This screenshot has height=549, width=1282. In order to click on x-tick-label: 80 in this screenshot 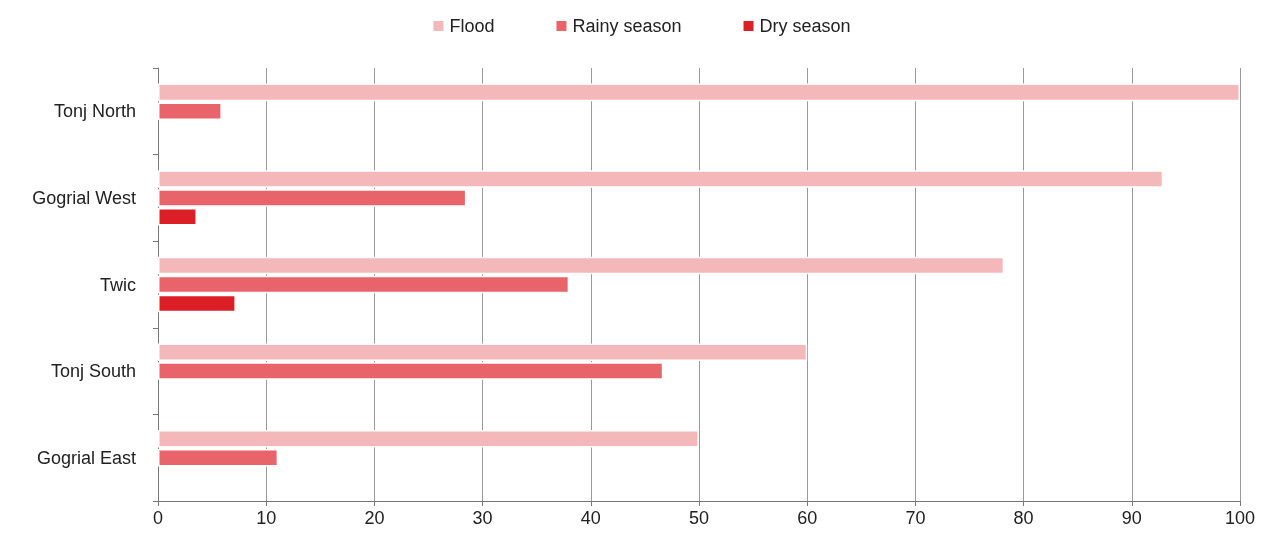, I will do `click(1023, 518)`.